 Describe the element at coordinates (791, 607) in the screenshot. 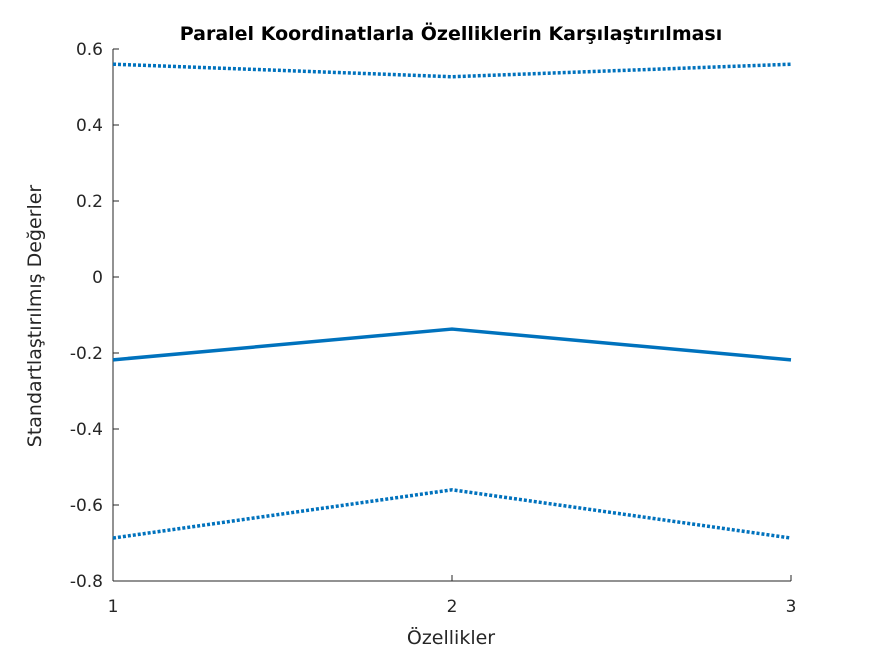

I see `x-tick-label: 3` at that location.